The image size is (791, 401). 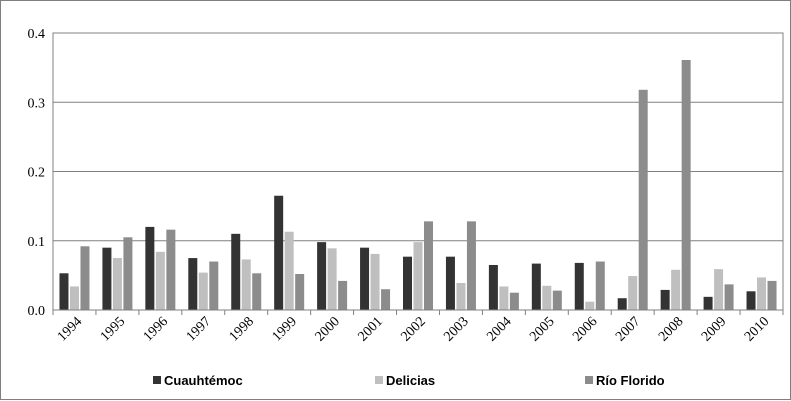 I want to click on y-tick-label: 0.4, so click(x=37, y=34).